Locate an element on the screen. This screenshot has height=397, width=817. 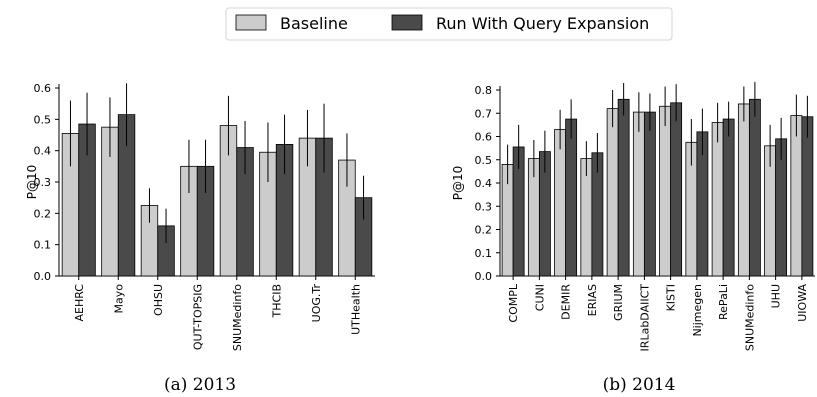
x-tick-label: ERIAS is located at coordinates (592, 300).